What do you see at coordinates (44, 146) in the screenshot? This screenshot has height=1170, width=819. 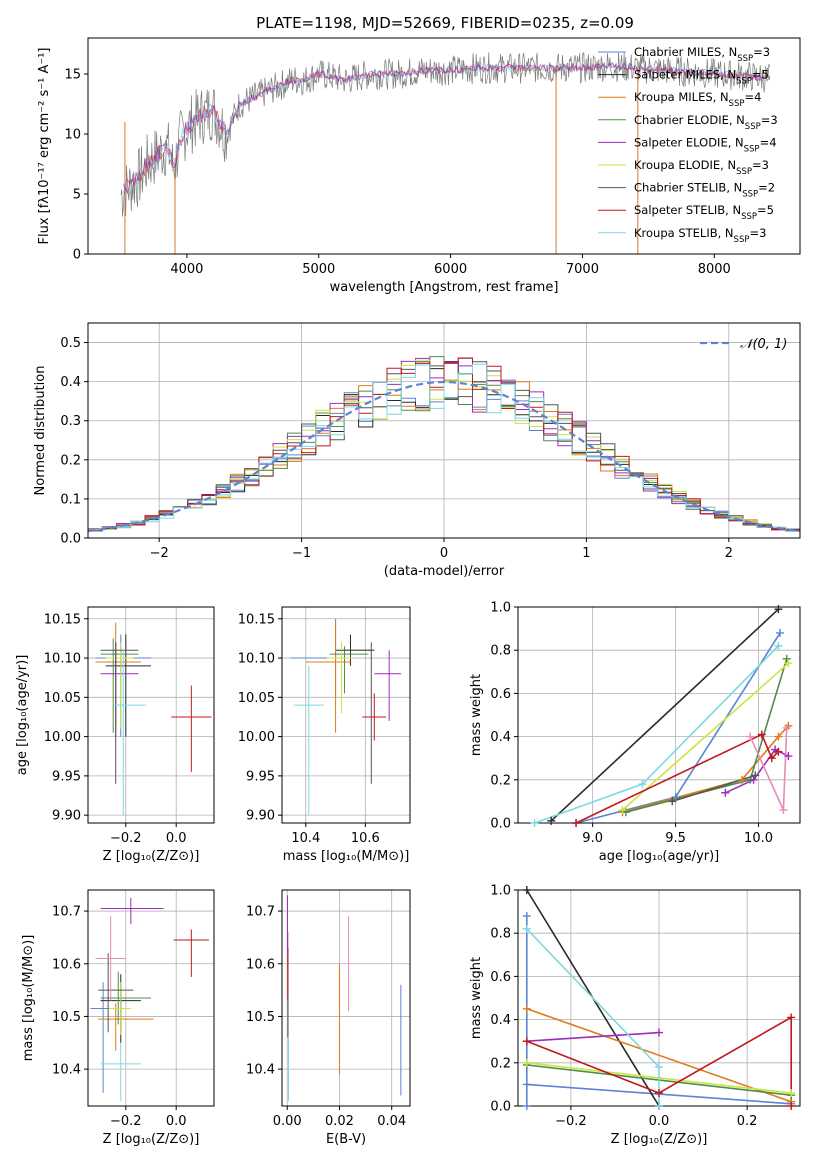 I see `y-axis-label: Flux [fλ10⁻¹⁷ erg cm⁻² s⁻¹ A⁻¹]` at bounding box center [44, 146].